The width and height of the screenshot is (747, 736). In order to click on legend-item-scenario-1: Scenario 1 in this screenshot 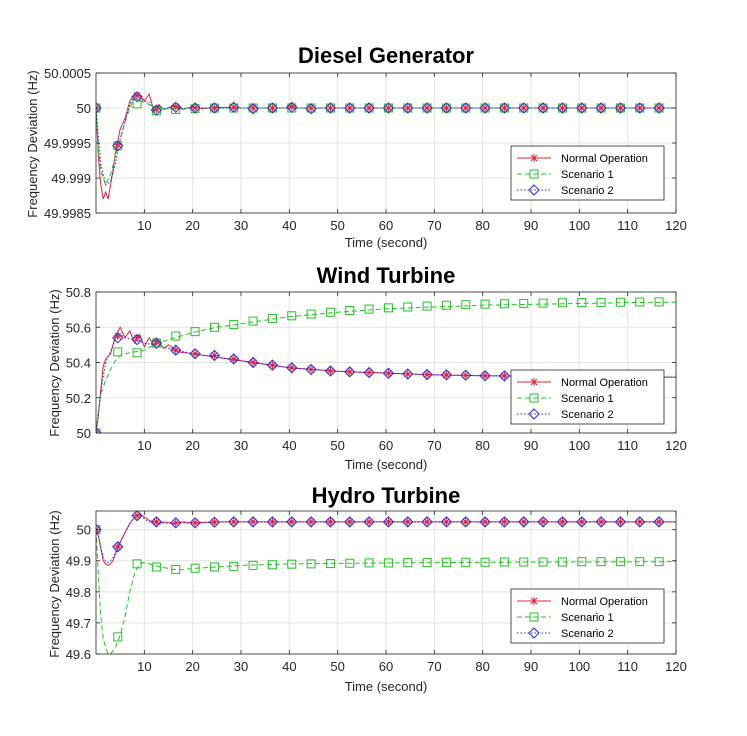, I will do `click(565, 618)`.